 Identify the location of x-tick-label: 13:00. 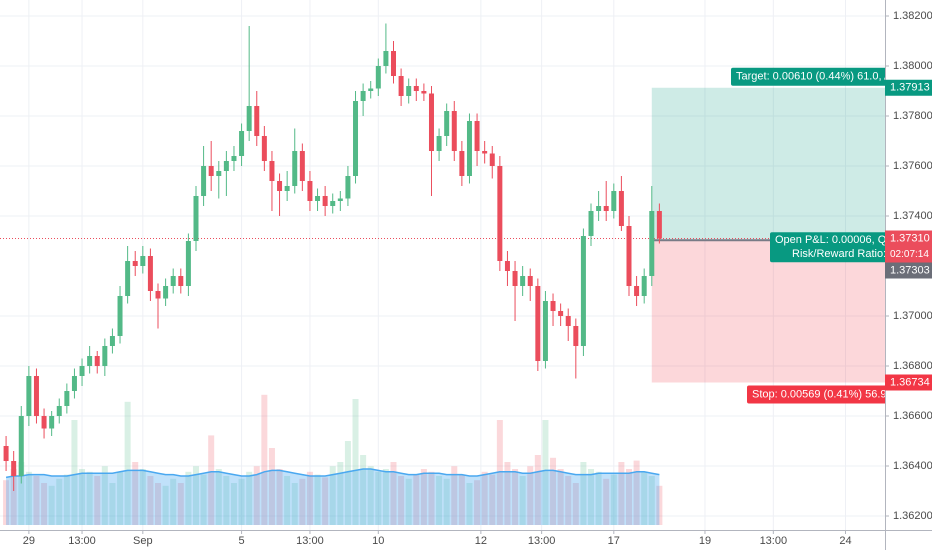
(774, 541).